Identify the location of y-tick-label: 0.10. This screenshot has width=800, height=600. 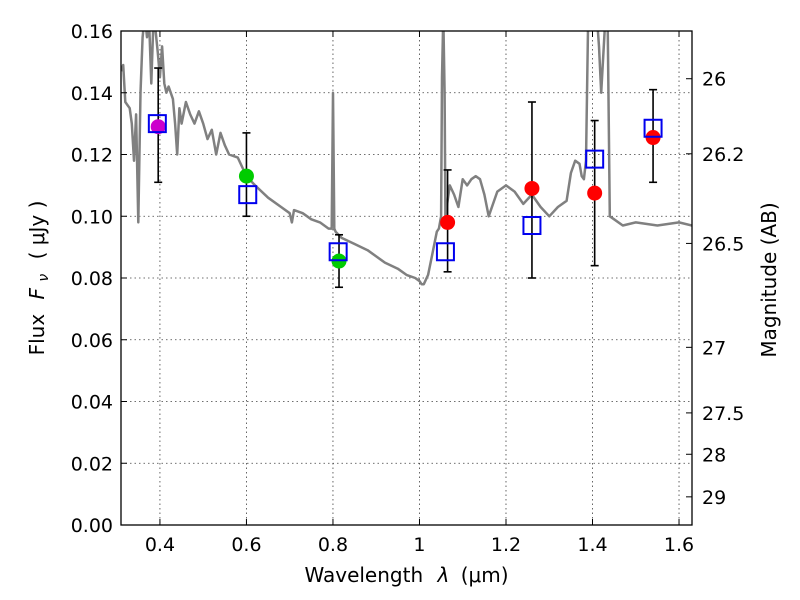
(92, 217).